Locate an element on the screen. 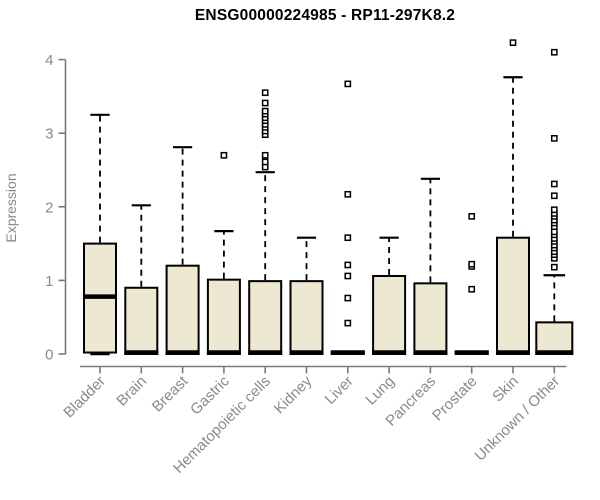 This screenshot has width=600, height=500. box-group-bladder: Bladder is located at coordinates (88, 267).